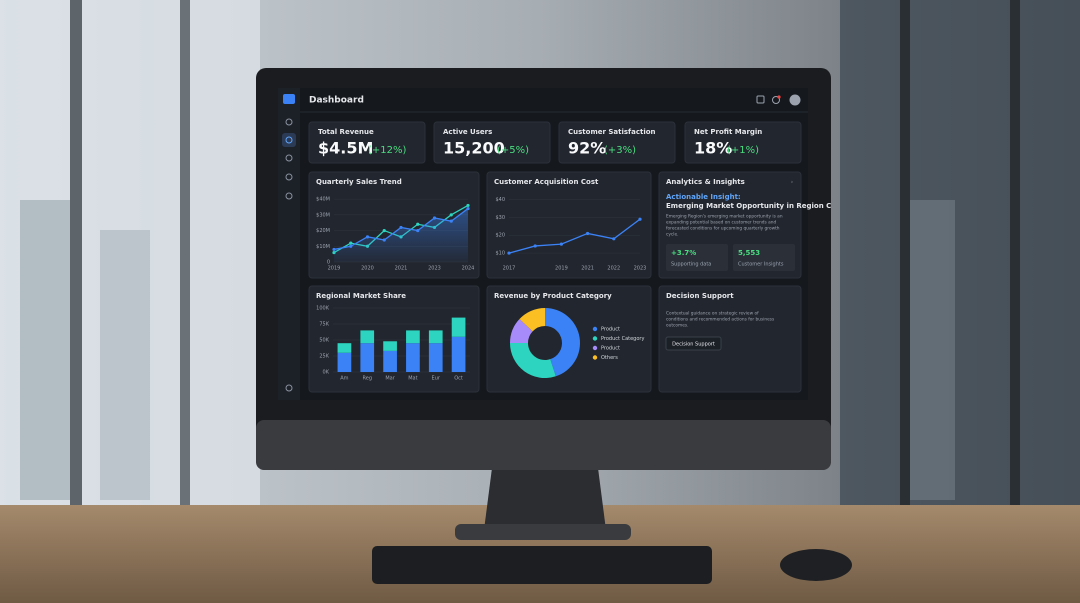 The width and height of the screenshot is (1080, 603). I want to click on mouse, so click(816, 565).